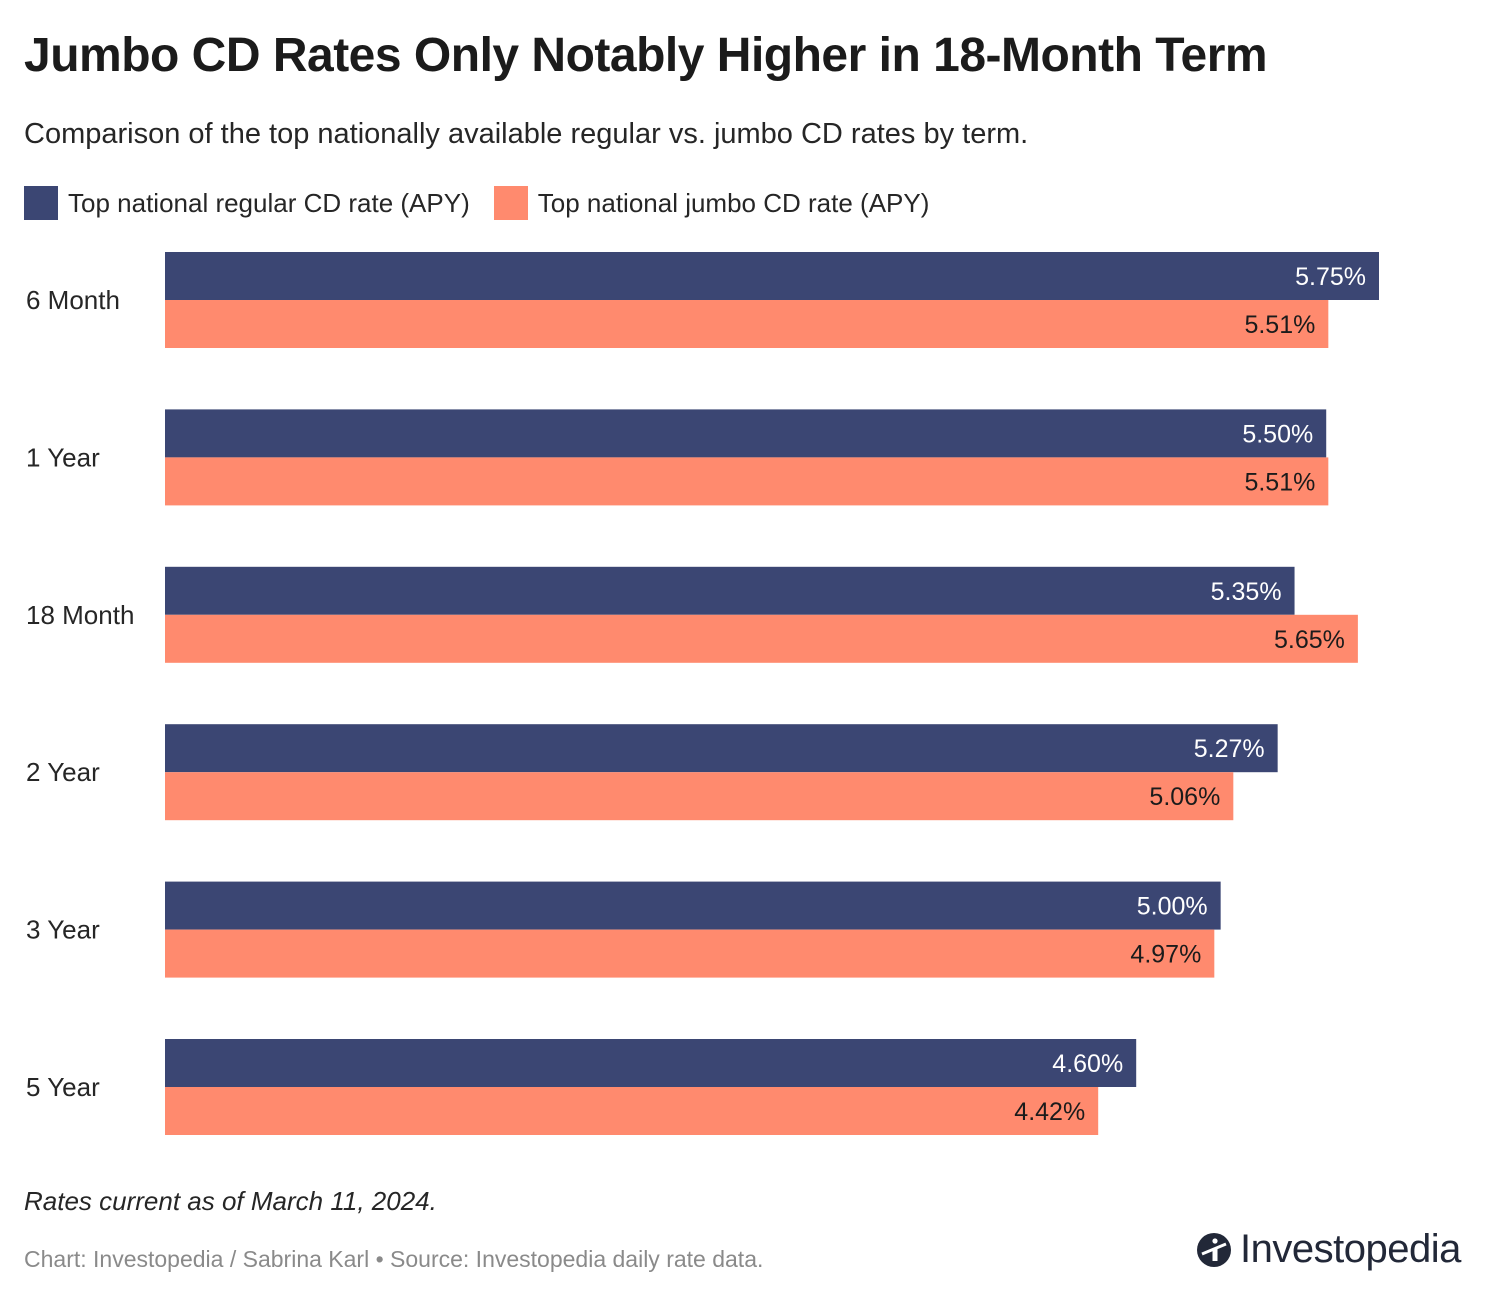 Image resolution: width=1500 pixels, height=1309 pixels. What do you see at coordinates (63, 457) in the screenshot?
I see `category-label: 1 Year` at bounding box center [63, 457].